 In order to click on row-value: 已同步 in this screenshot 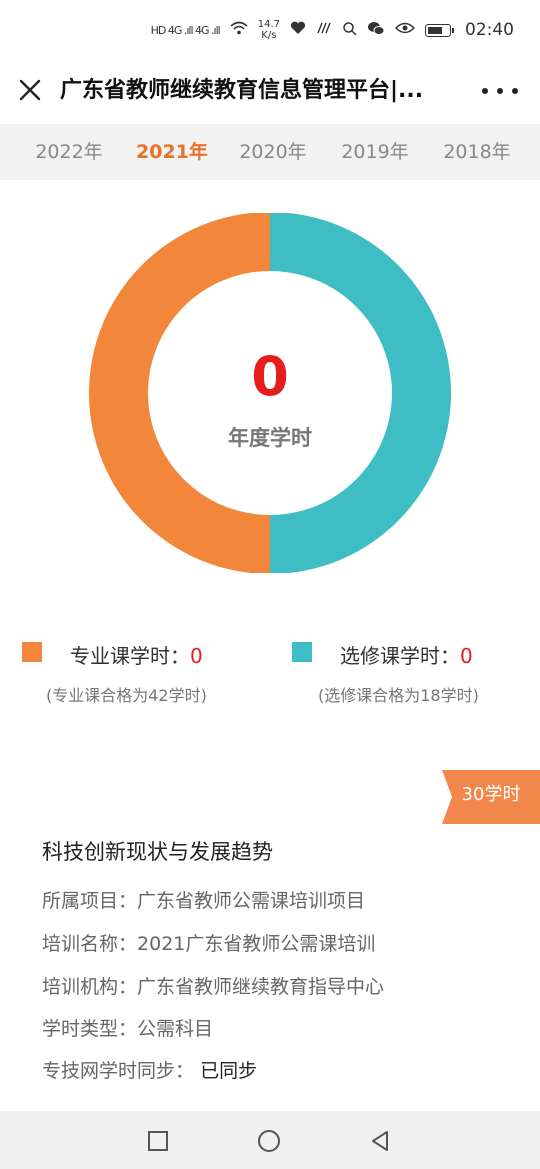, I will do `click(229, 1071)`.